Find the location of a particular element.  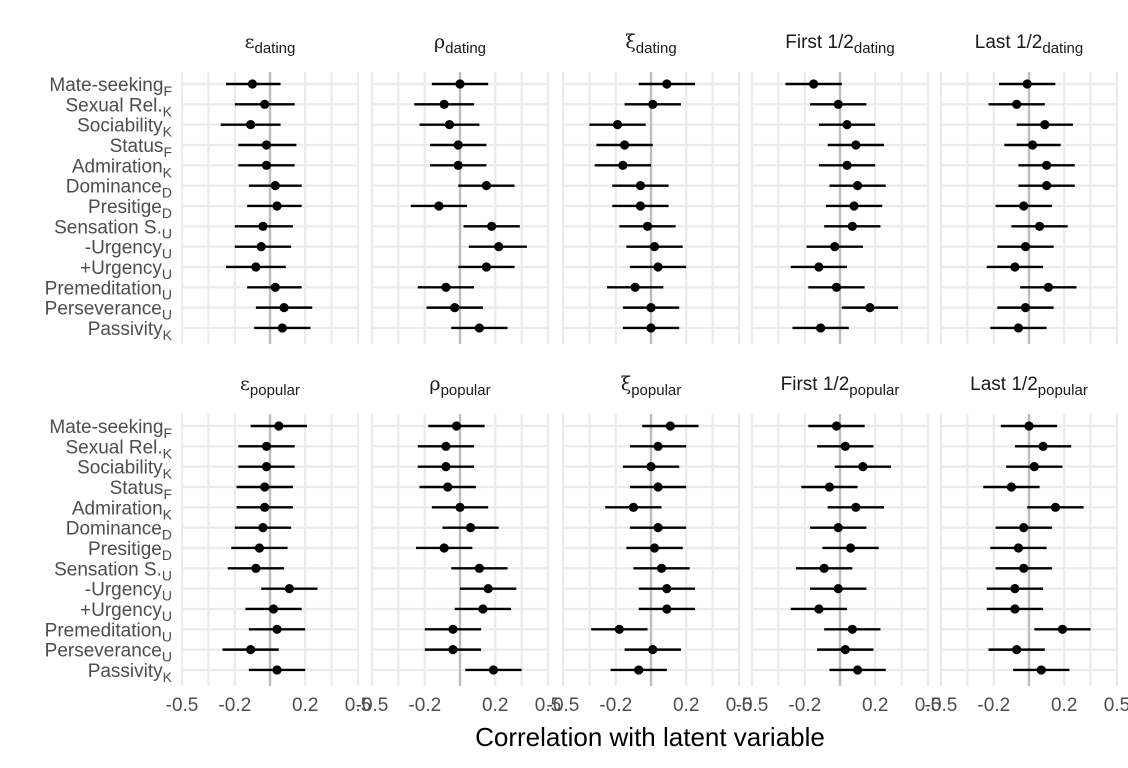

panel-title-main: ξ is located at coordinates (630, 42).